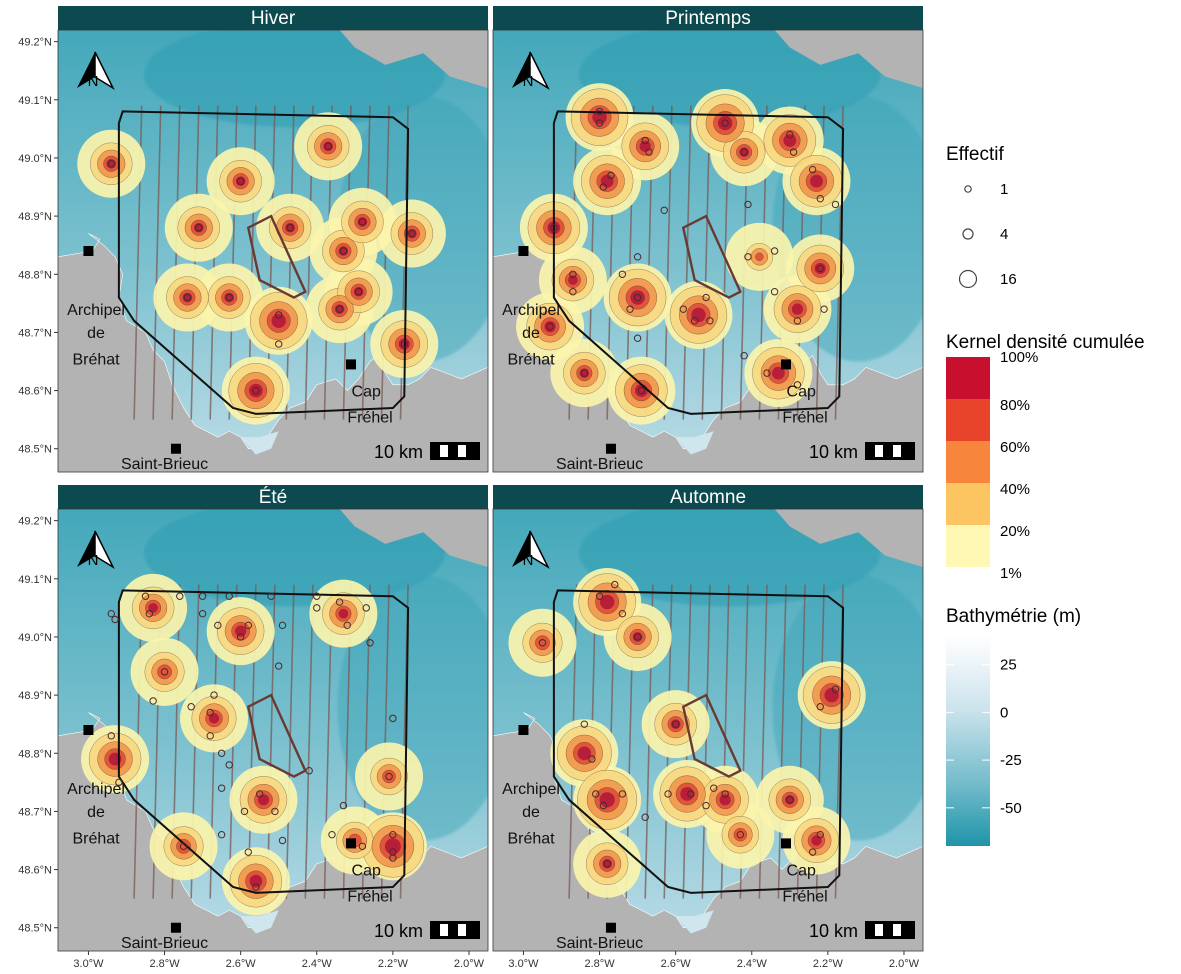 Image resolution: width=1181 pixels, height=974 pixels. What do you see at coordinates (96, 333) in the screenshot?
I see `label-de: de` at bounding box center [96, 333].